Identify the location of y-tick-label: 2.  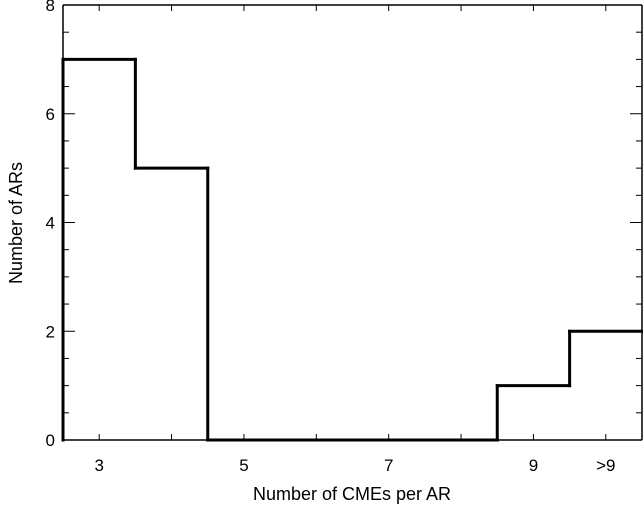
(50, 331).